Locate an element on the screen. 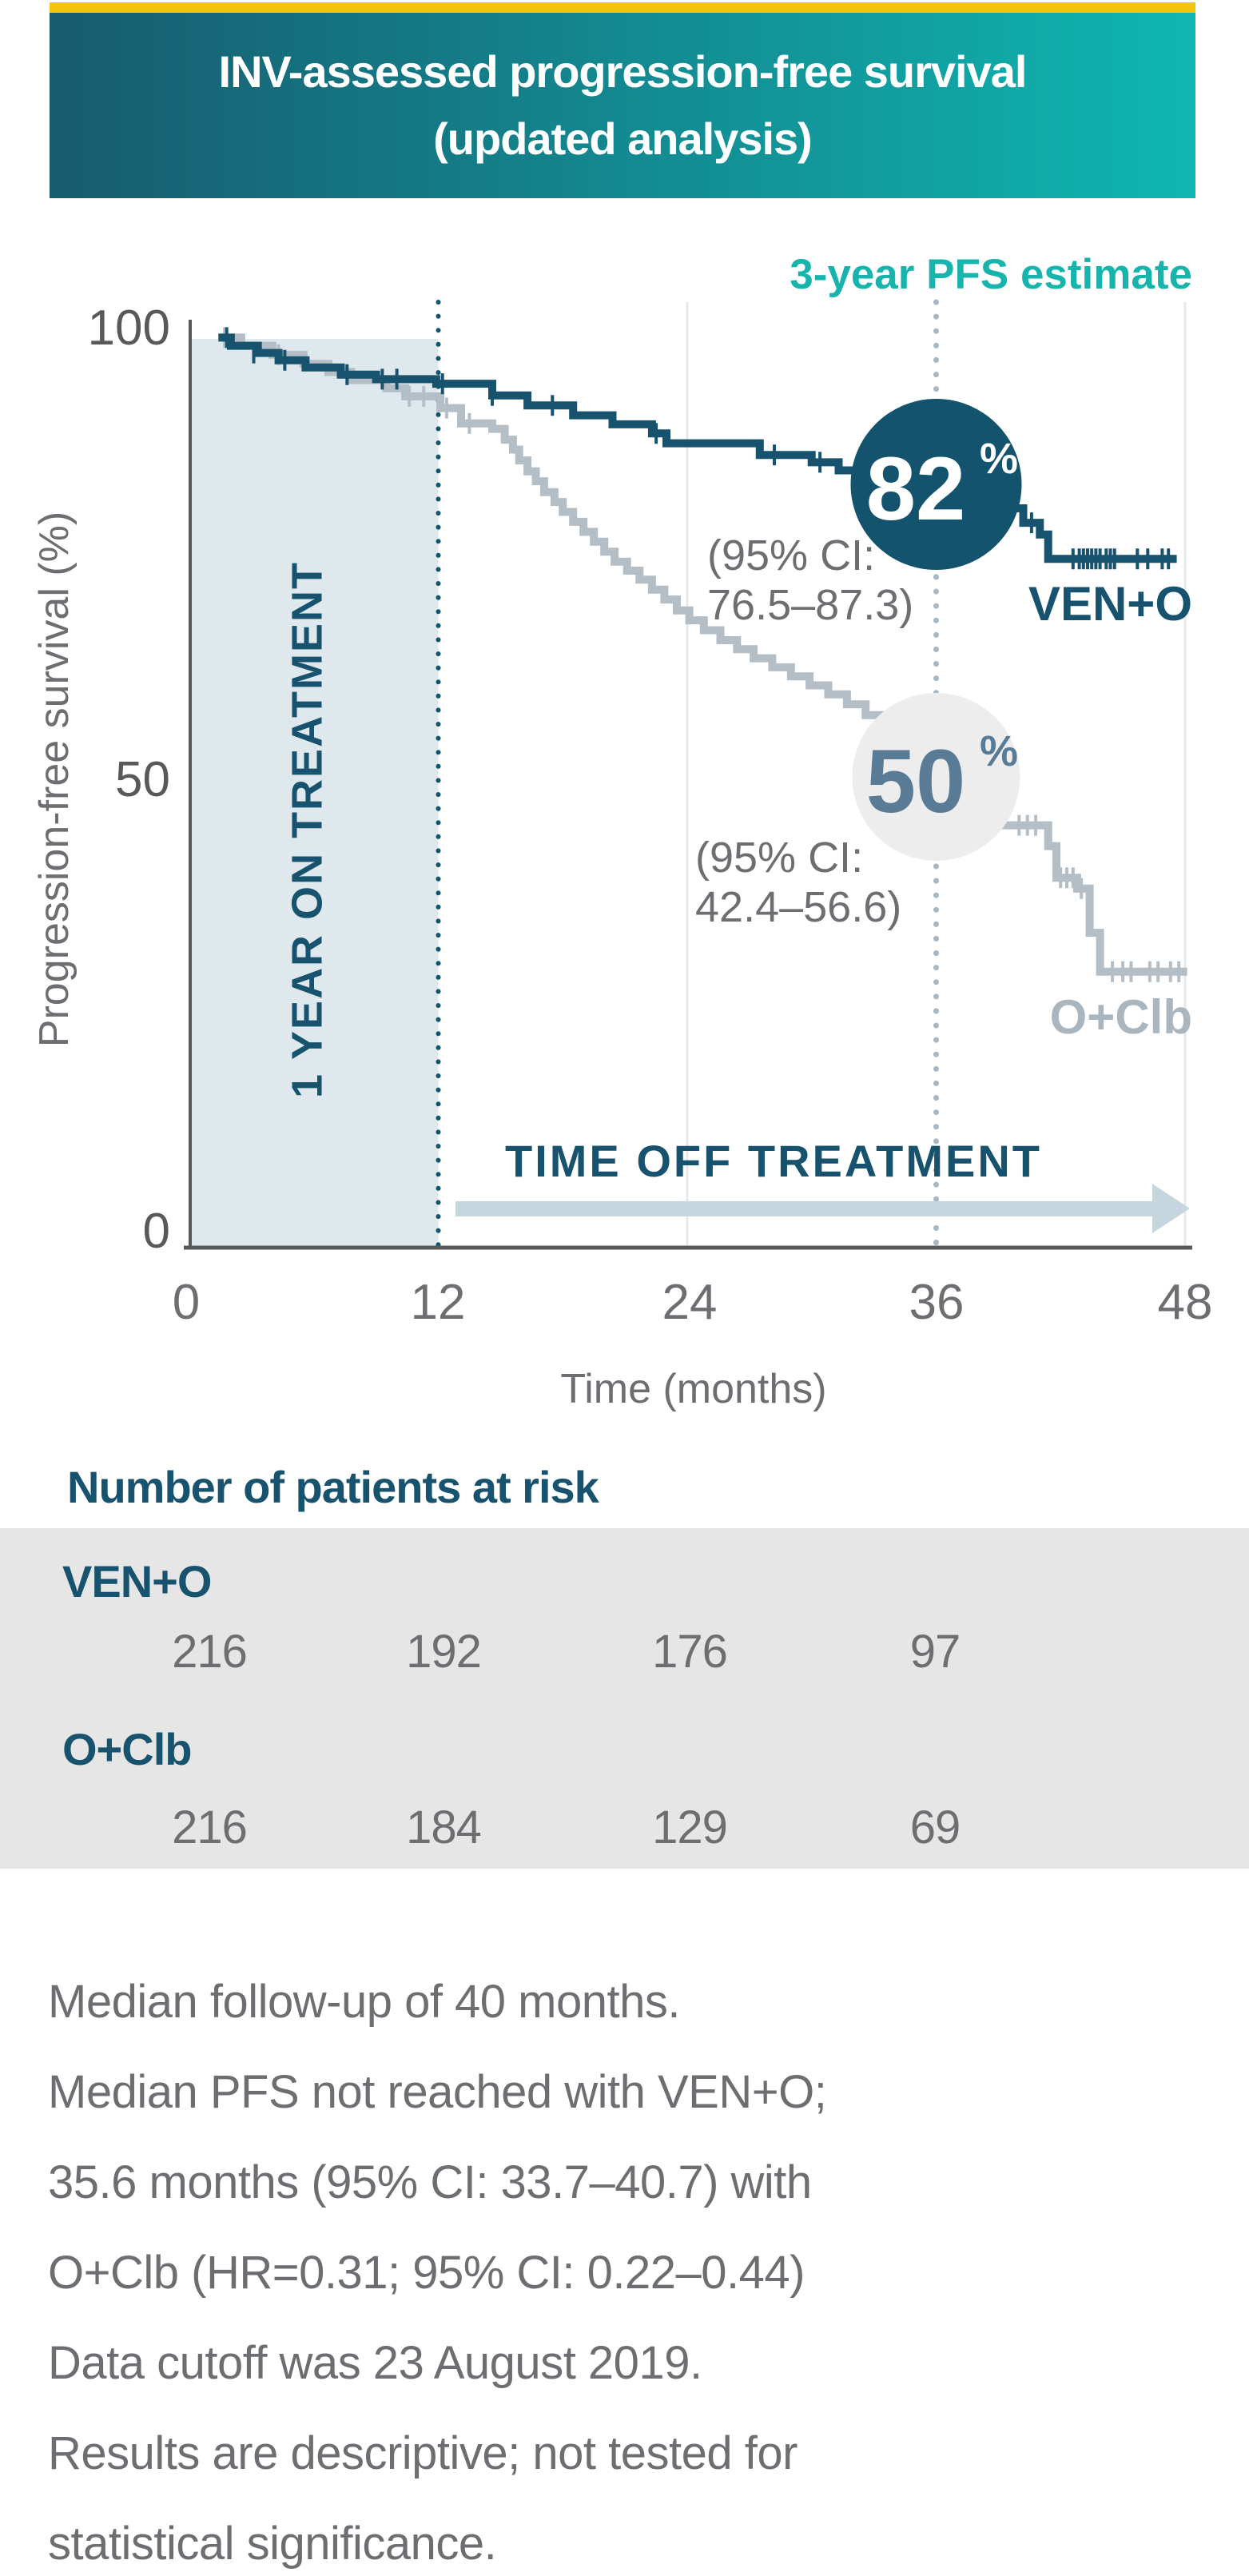 Image resolution: width=1249 pixels, height=2576 pixels. ven-o-estimate-value: 82 is located at coordinates (916, 489).